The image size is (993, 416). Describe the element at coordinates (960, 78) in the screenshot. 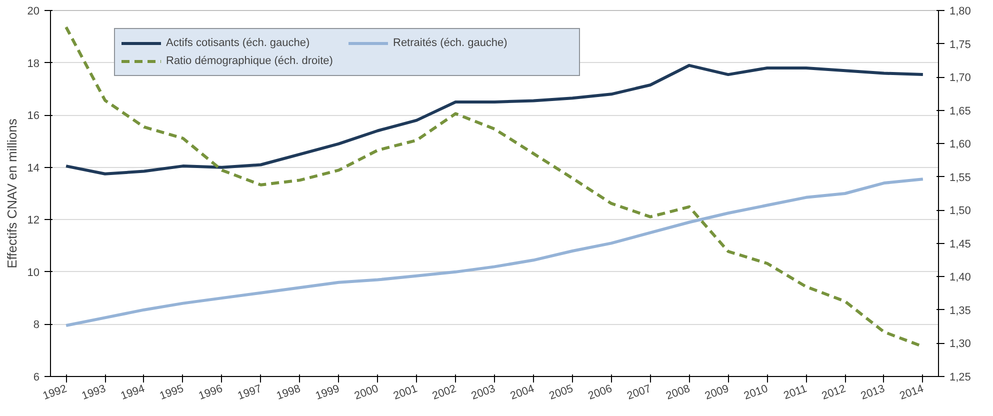

I see `y2-tick-label: 1,70` at that location.